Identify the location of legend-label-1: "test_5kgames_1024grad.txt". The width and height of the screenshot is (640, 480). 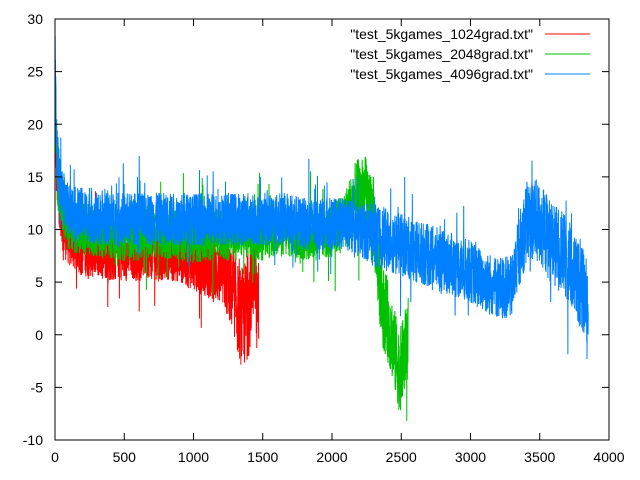
(441, 34).